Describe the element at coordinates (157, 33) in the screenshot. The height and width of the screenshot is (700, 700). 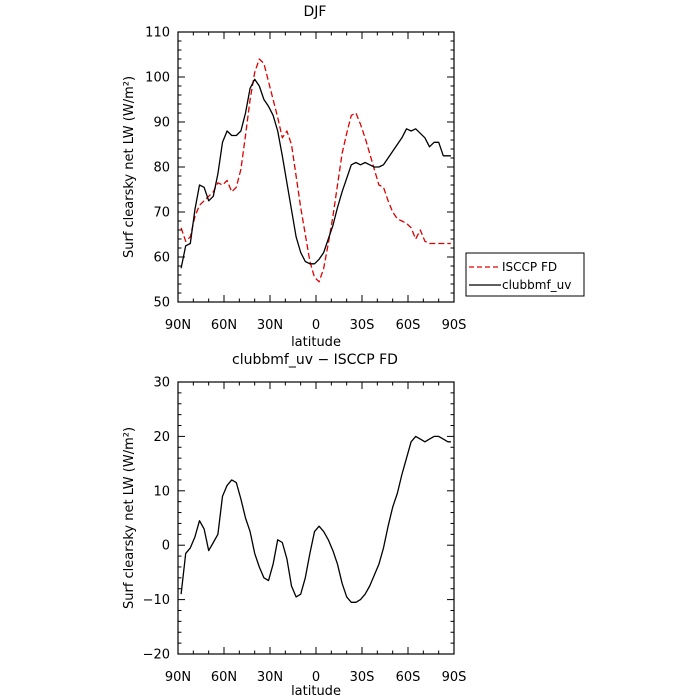
I see `ytick-label: 110` at that location.